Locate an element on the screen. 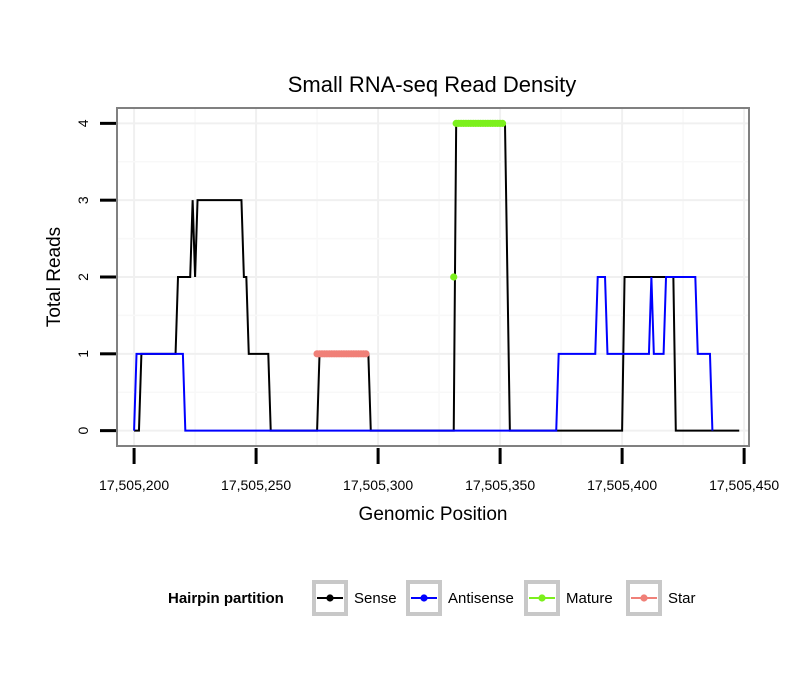  legend-title: Hairpin partition is located at coordinates (226, 598).